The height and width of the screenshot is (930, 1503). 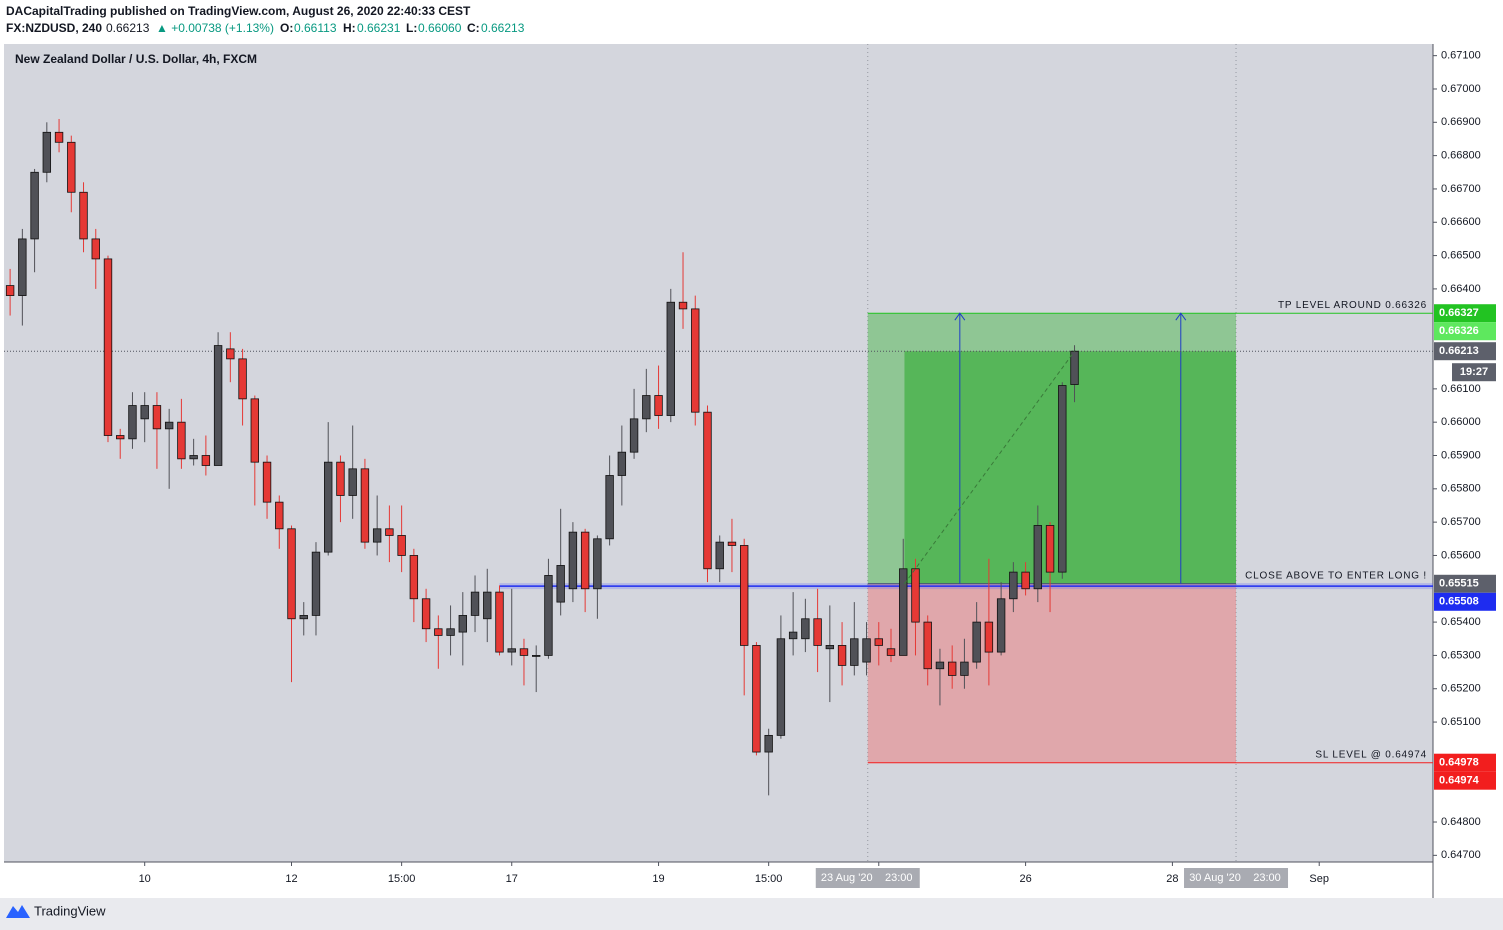 What do you see at coordinates (1459, 313) in the screenshot?
I see `price-tag-label: 0.66327` at bounding box center [1459, 313].